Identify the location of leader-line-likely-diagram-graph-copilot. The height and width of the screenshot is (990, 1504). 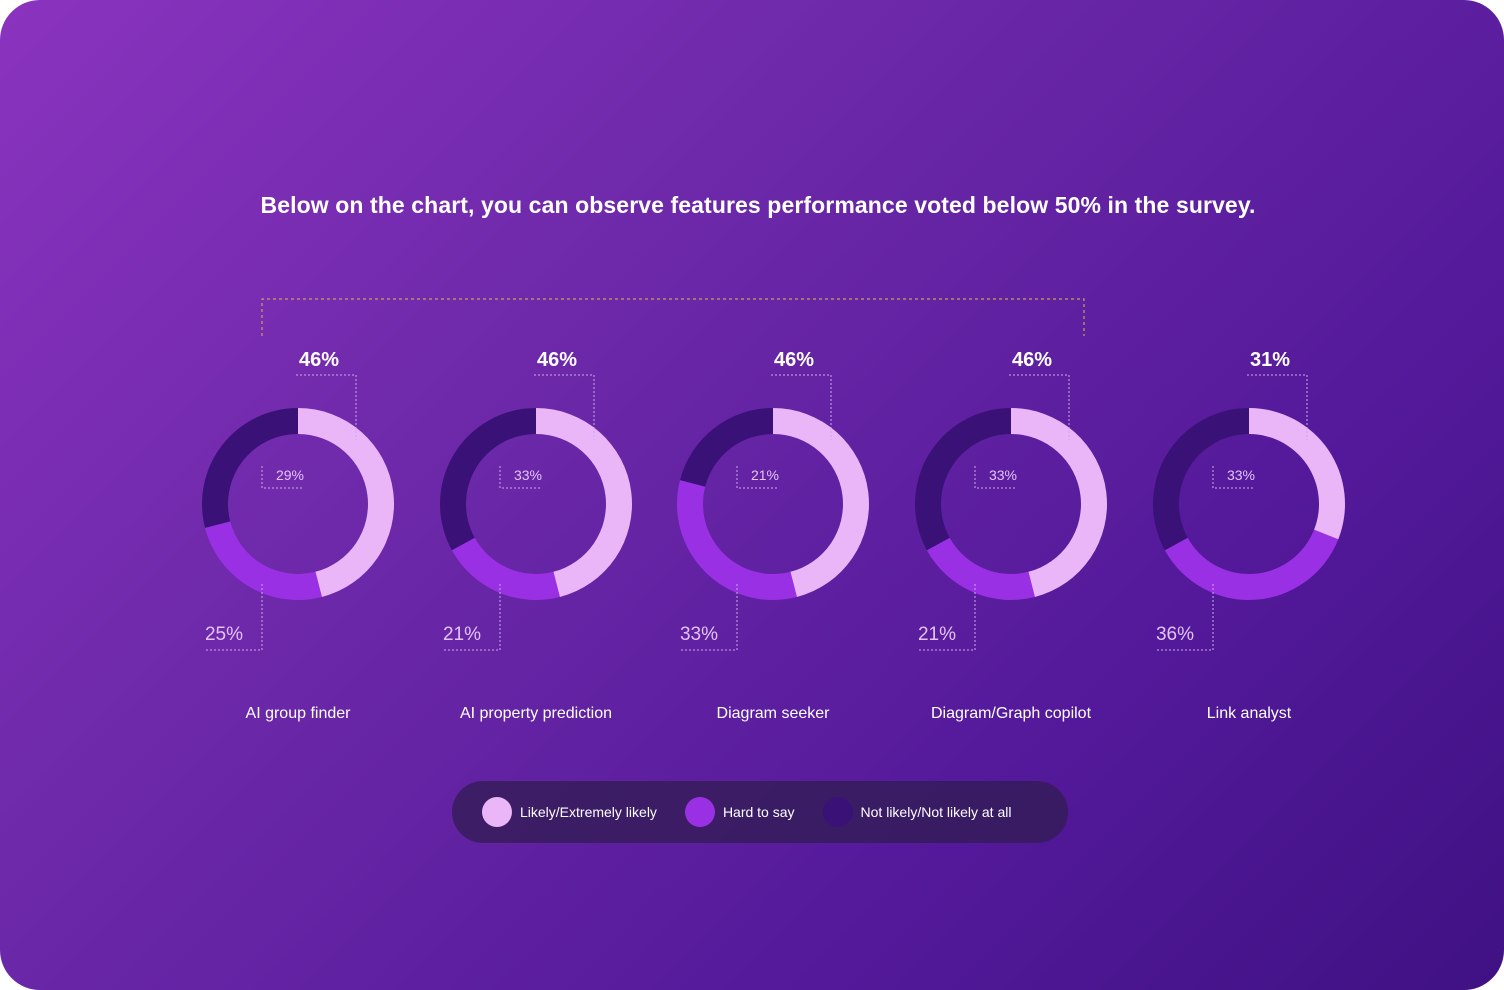
(1039, 407).